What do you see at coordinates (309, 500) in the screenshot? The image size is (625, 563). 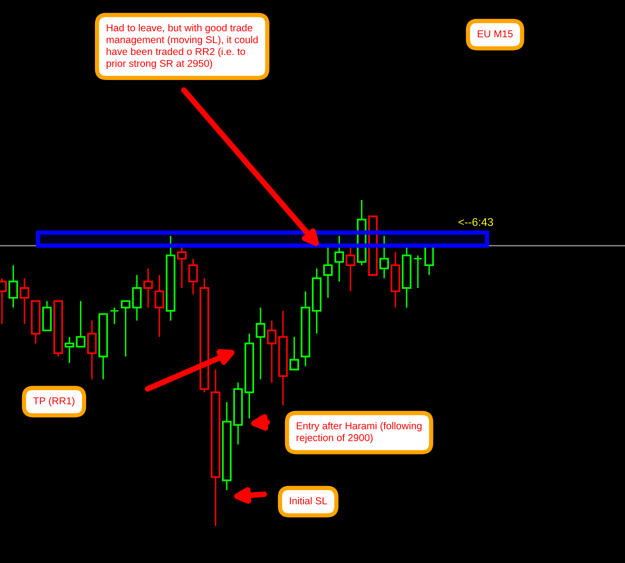 I see `annotation: Initial SL` at bounding box center [309, 500].